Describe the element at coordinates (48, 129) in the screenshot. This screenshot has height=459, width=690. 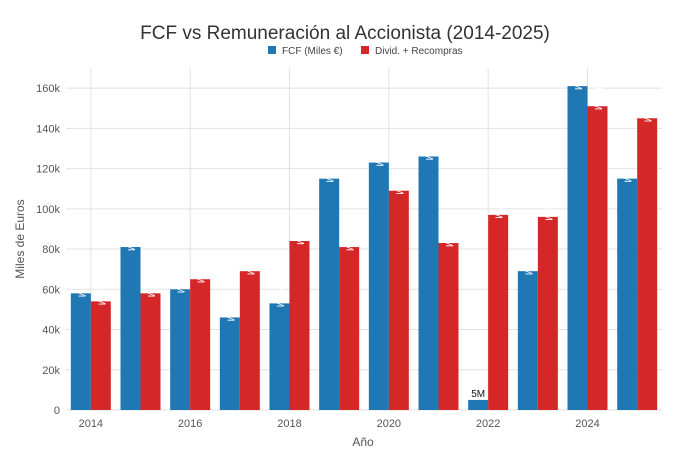
I see `y-tick-label: 140k` at that location.